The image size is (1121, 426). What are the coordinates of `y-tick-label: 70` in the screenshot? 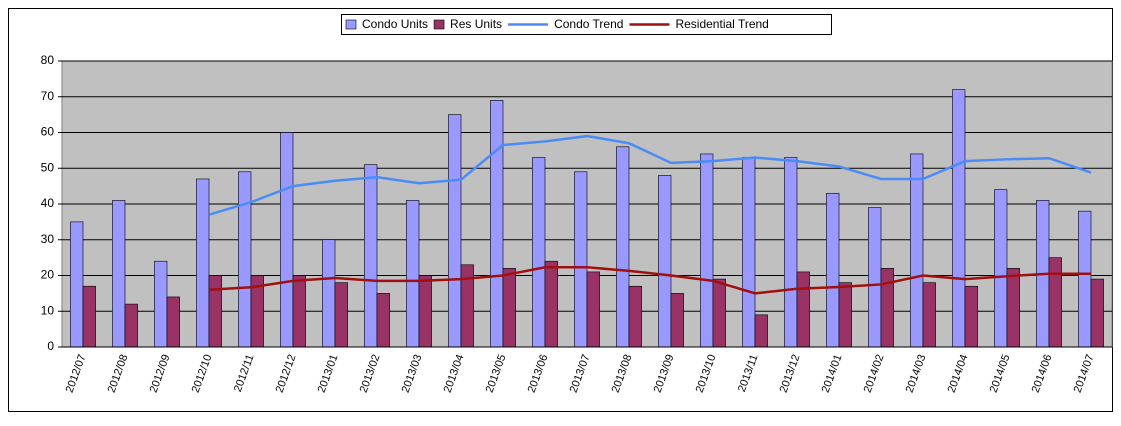 It's located at (48, 96).